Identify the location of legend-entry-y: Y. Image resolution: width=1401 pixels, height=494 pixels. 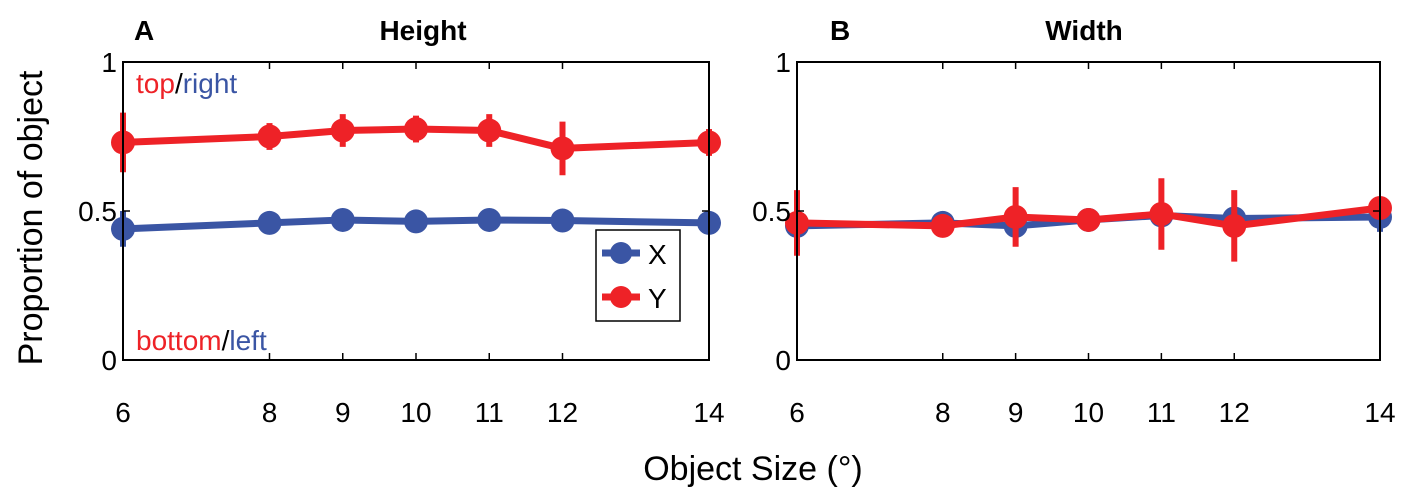
(634, 298).